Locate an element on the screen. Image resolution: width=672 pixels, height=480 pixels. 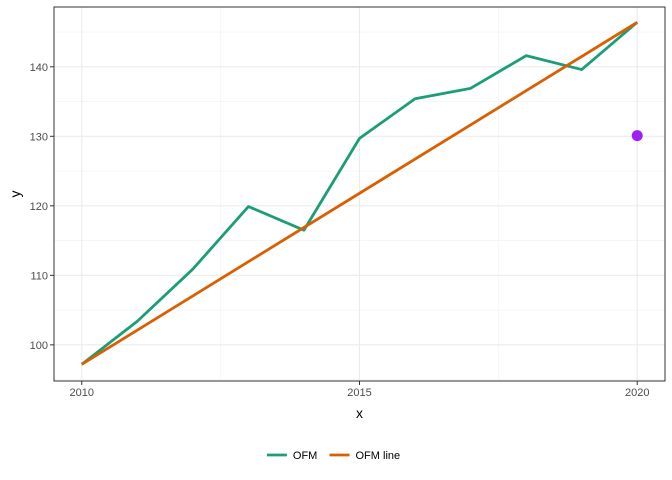
y-tick-label: 140 is located at coordinates (39, 68).